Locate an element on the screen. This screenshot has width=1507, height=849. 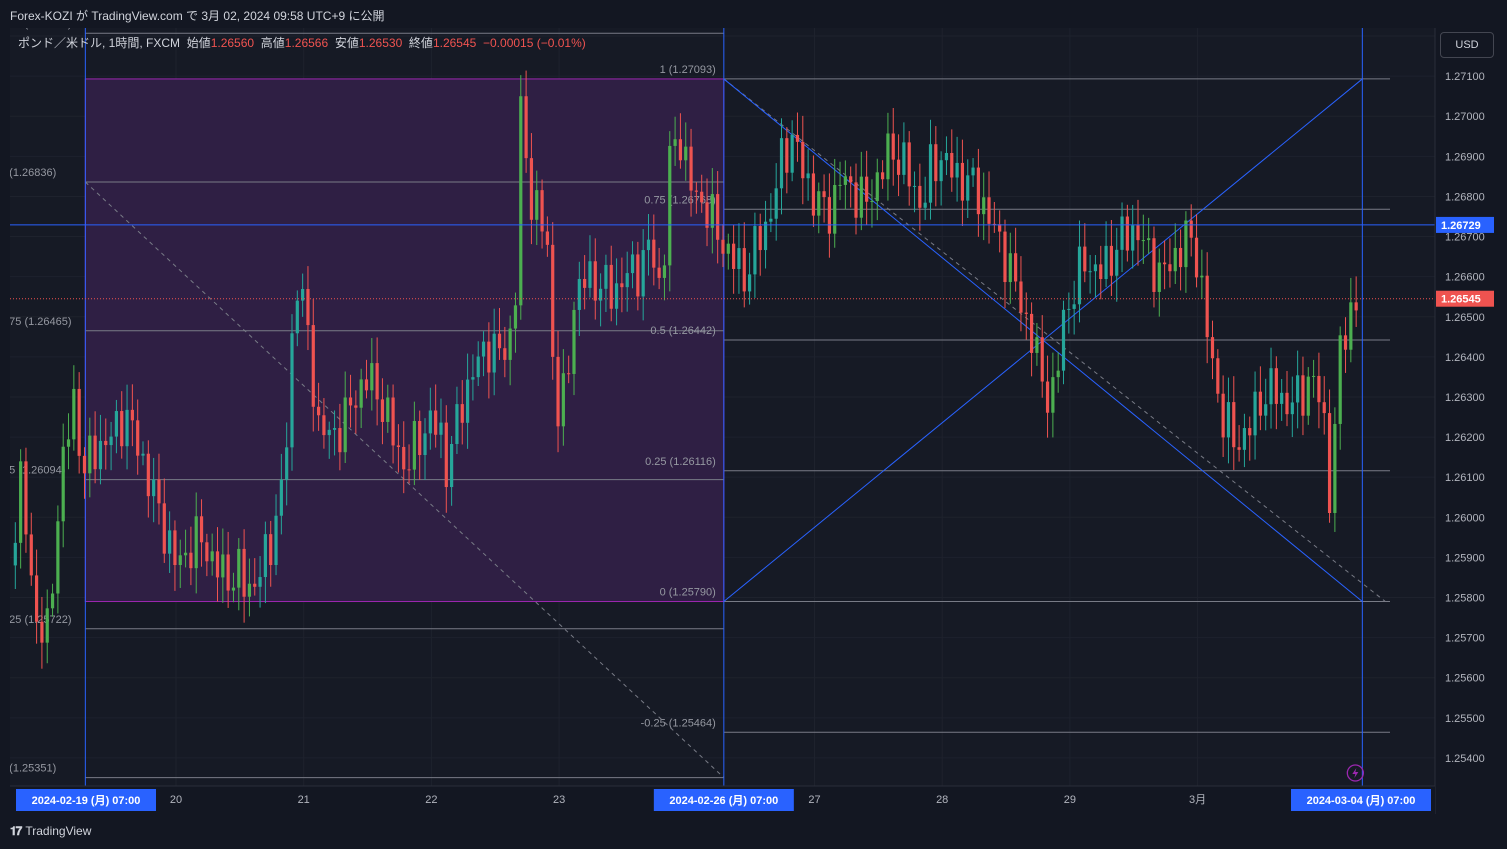
y-tick-label: 1.25600 is located at coordinates (1465, 679).